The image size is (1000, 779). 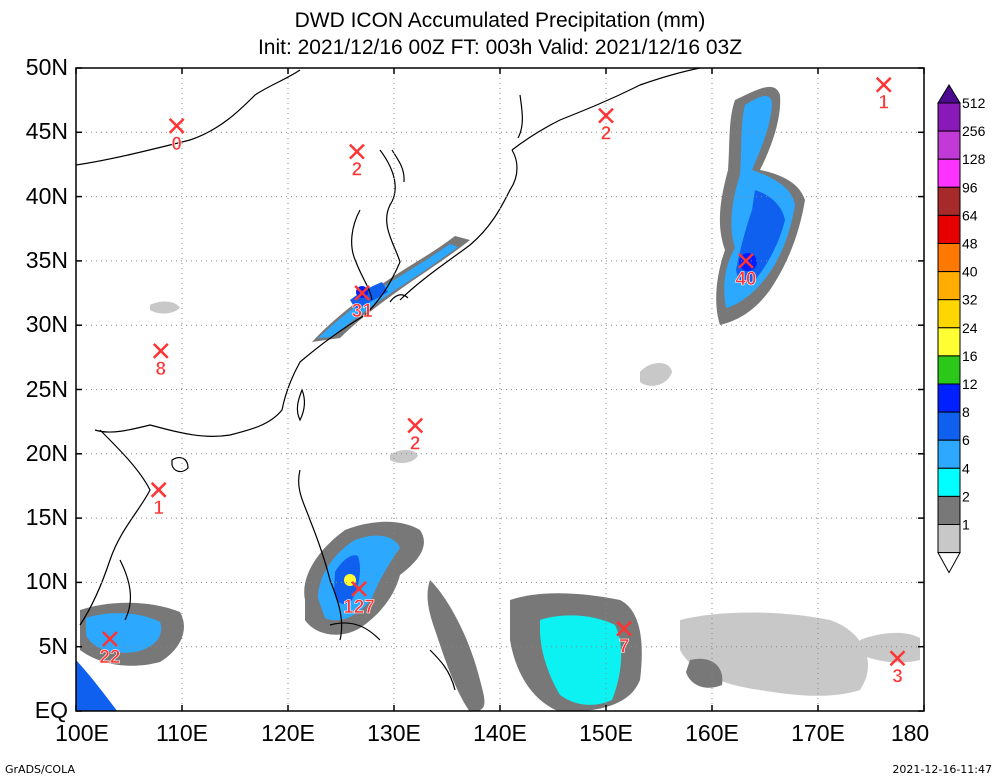 What do you see at coordinates (712, 733) in the screenshot?
I see `longitude-label: 160E` at bounding box center [712, 733].